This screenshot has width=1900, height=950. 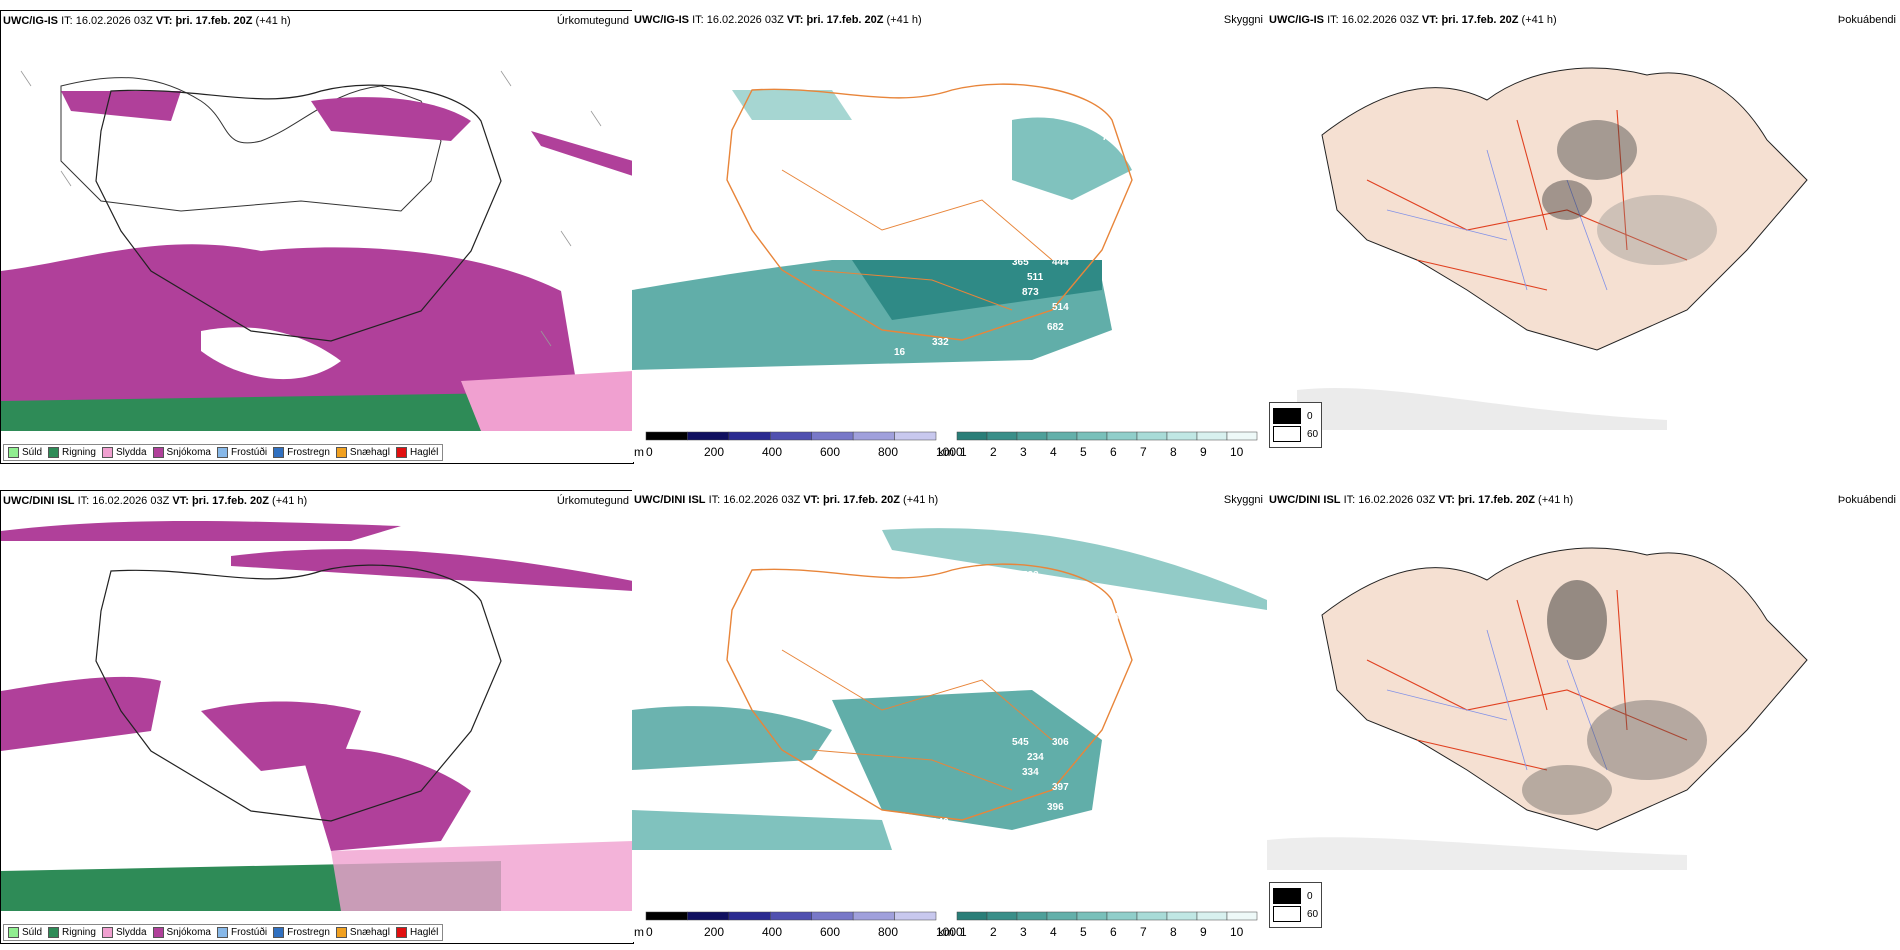 What do you see at coordinates (940, 822) in the screenshot?
I see `precip-amount-label: 940` at bounding box center [940, 822].